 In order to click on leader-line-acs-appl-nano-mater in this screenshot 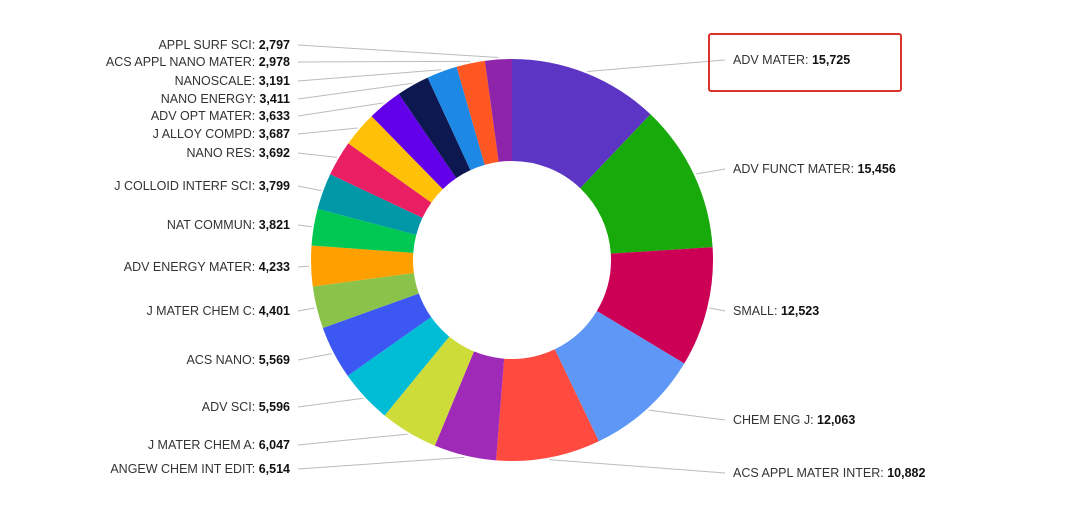, I will do `click(384, 61)`.